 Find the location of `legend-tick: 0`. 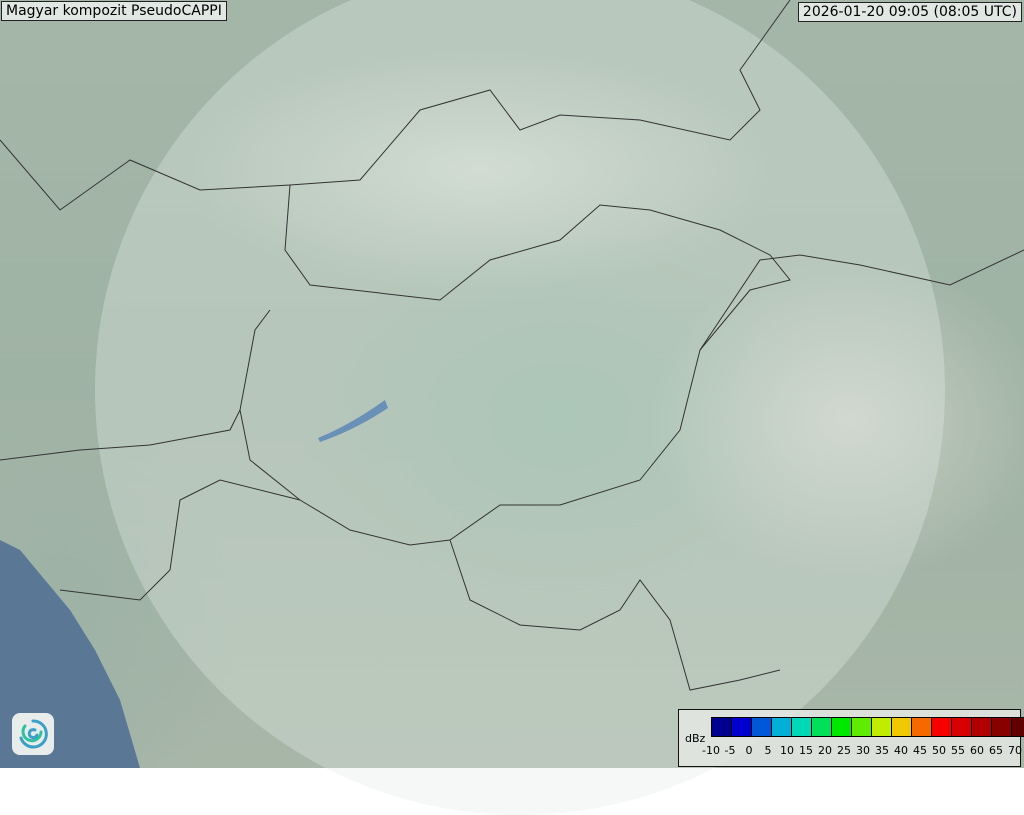

legend-tick: 0 is located at coordinates (749, 750).